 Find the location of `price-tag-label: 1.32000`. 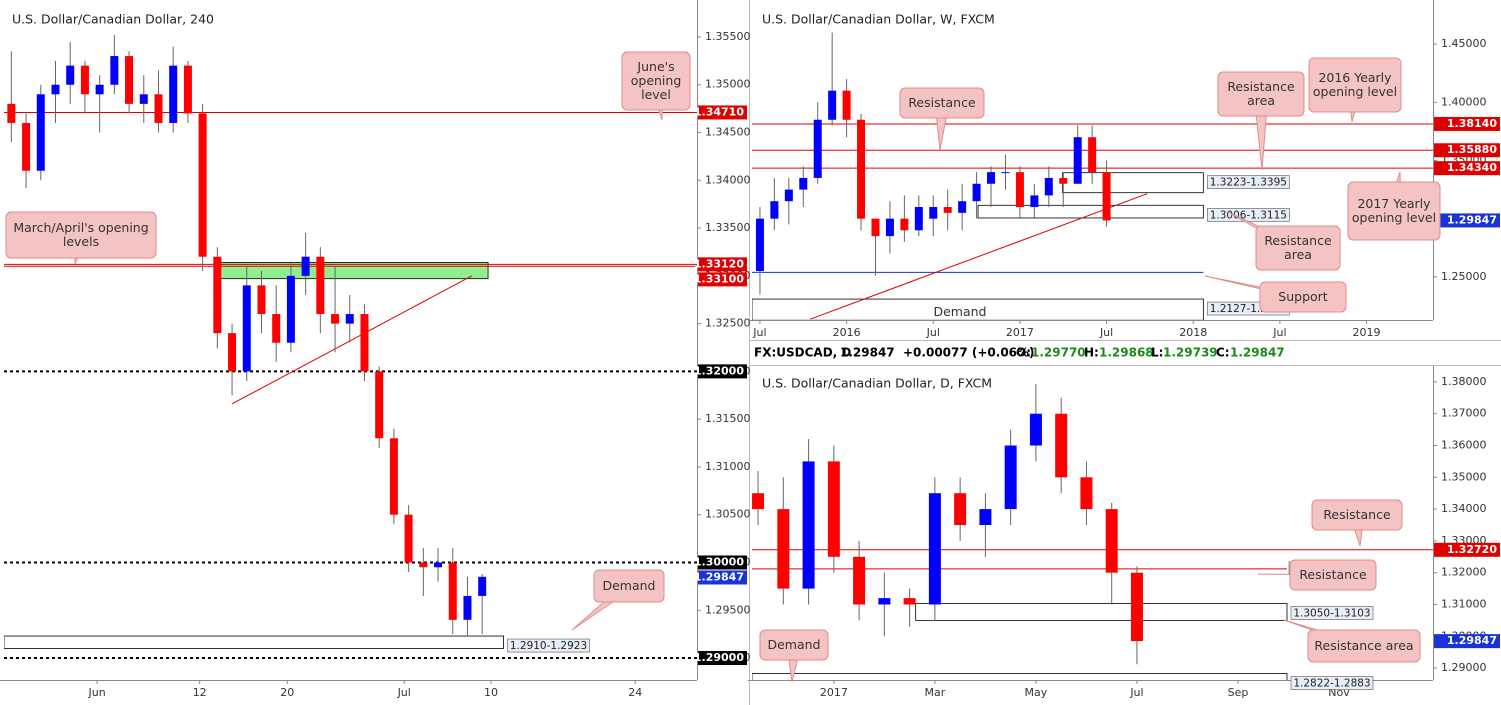

price-tag-label: 1.32000 is located at coordinates (719, 370).